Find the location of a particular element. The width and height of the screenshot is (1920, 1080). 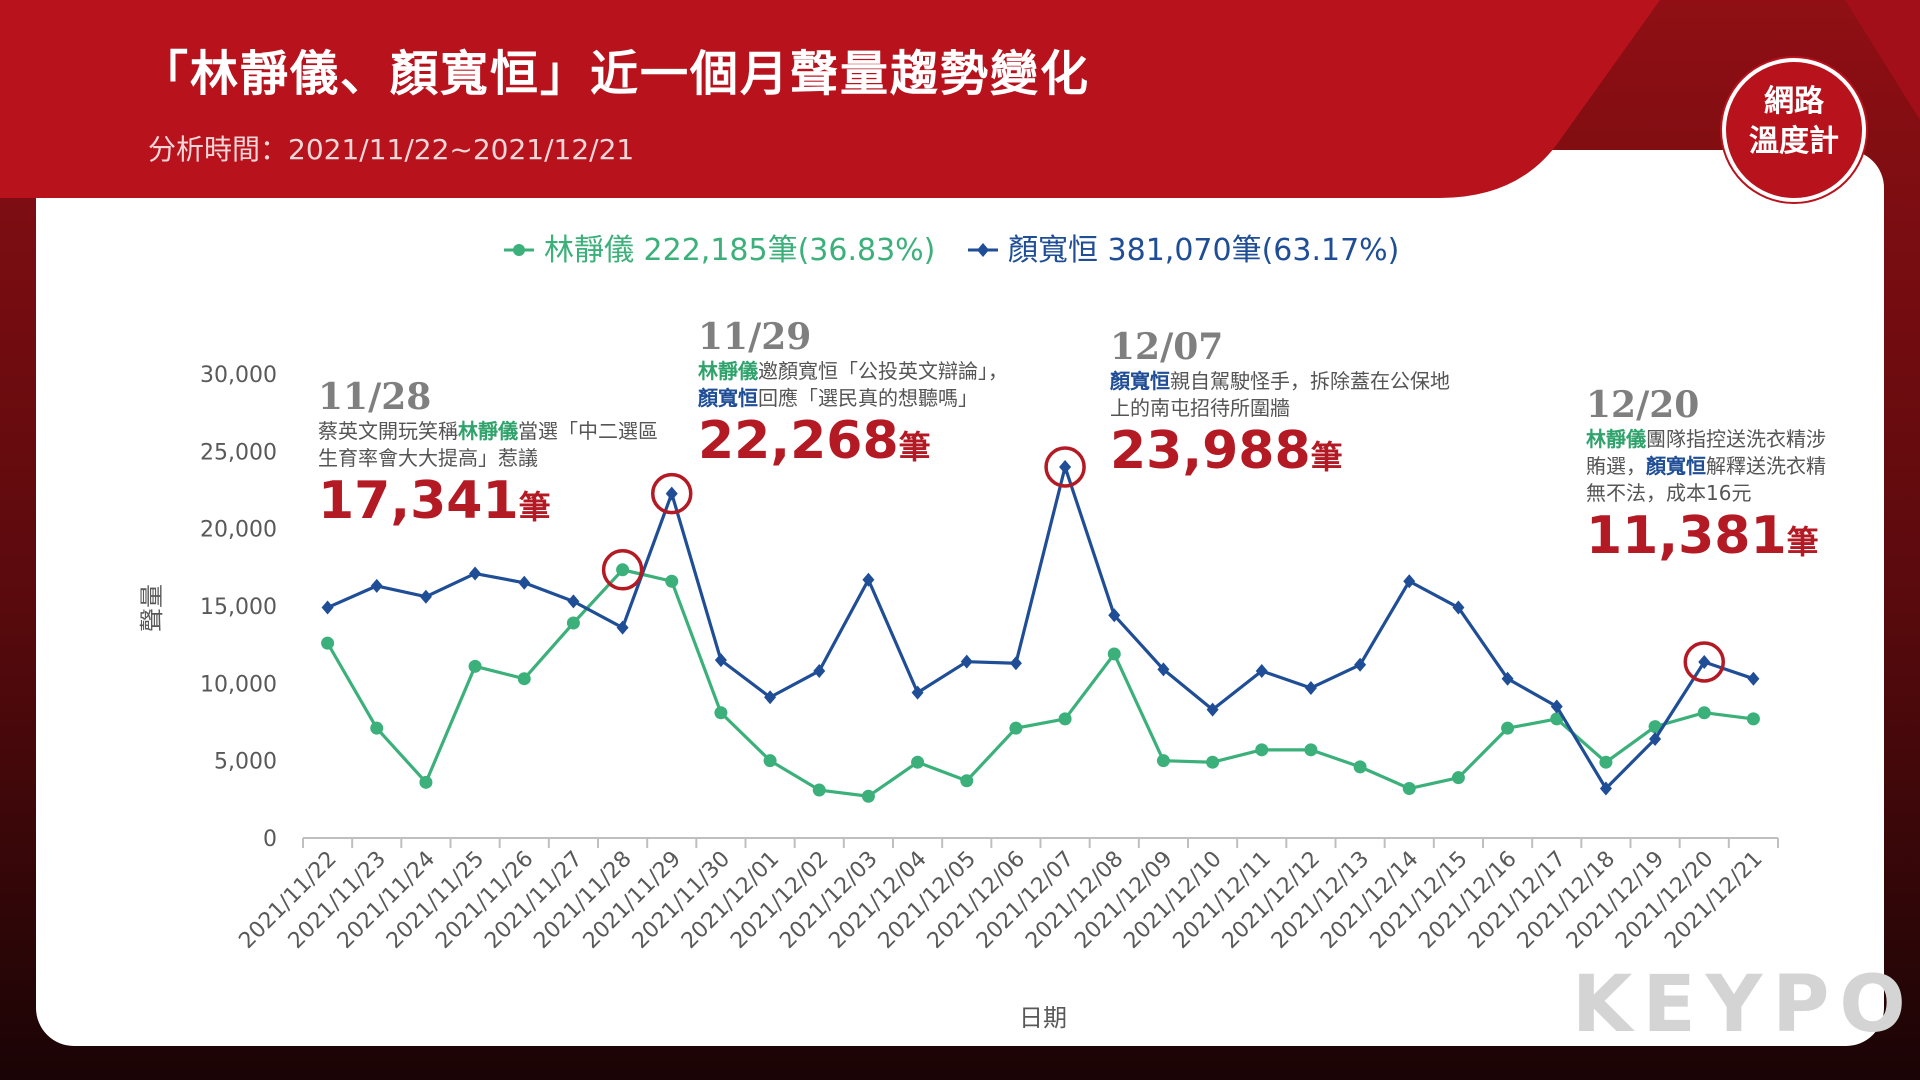

annotation-1207: 12/07 顏寬恒親自駕駛怪手，拆除蓋在公保地上的南屯招待所圍牆 23,988筆 is located at coordinates (1280, 403).